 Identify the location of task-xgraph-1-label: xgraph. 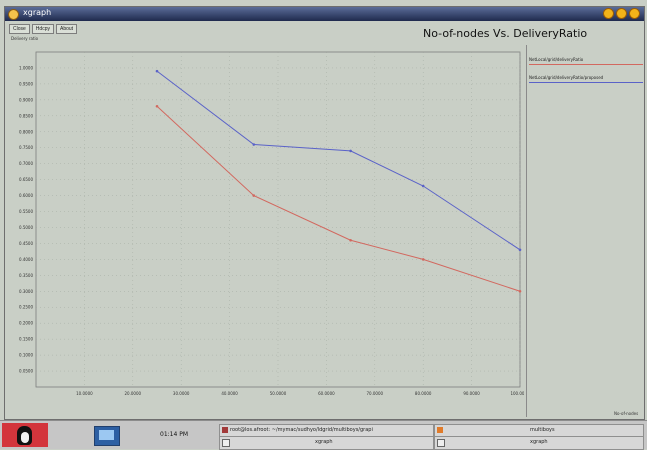
(324, 442).